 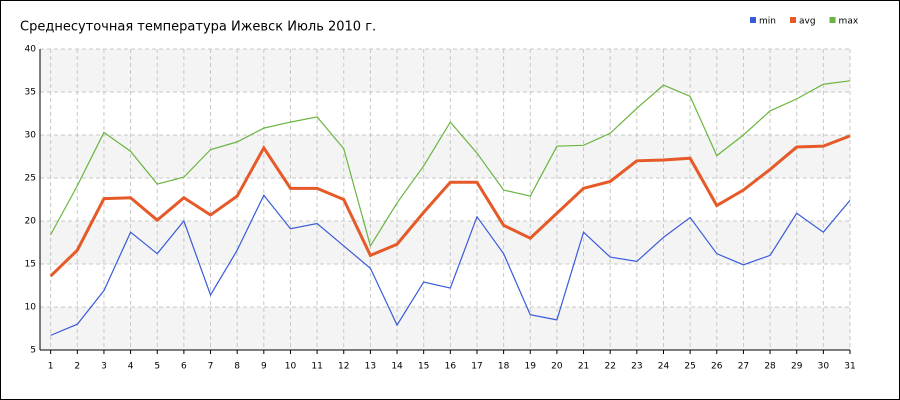 What do you see at coordinates (30, 179) in the screenshot?
I see `y-tick-label: 25` at bounding box center [30, 179].